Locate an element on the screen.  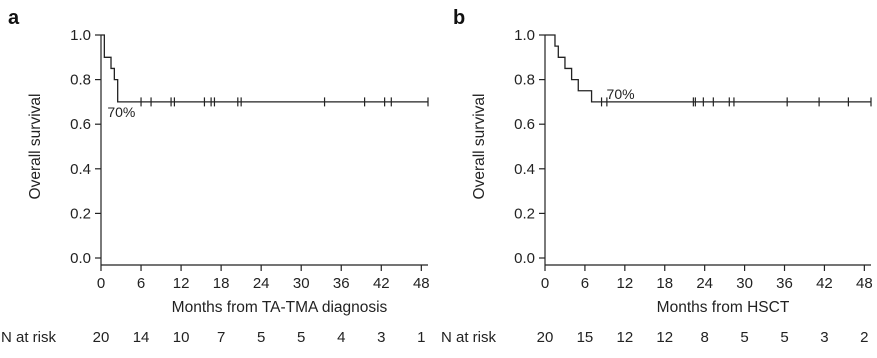
panel-a-y-tick-label: 0.0 is located at coordinates (80, 258).